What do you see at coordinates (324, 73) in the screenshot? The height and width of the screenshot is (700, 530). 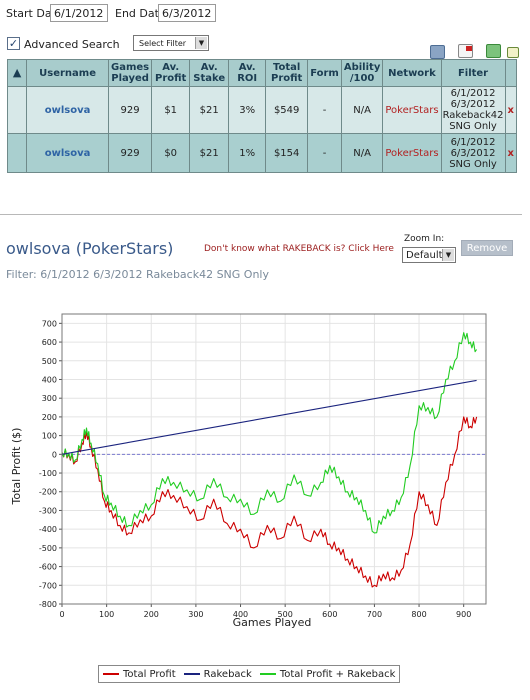 I see `header-form: Form` at bounding box center [324, 73].